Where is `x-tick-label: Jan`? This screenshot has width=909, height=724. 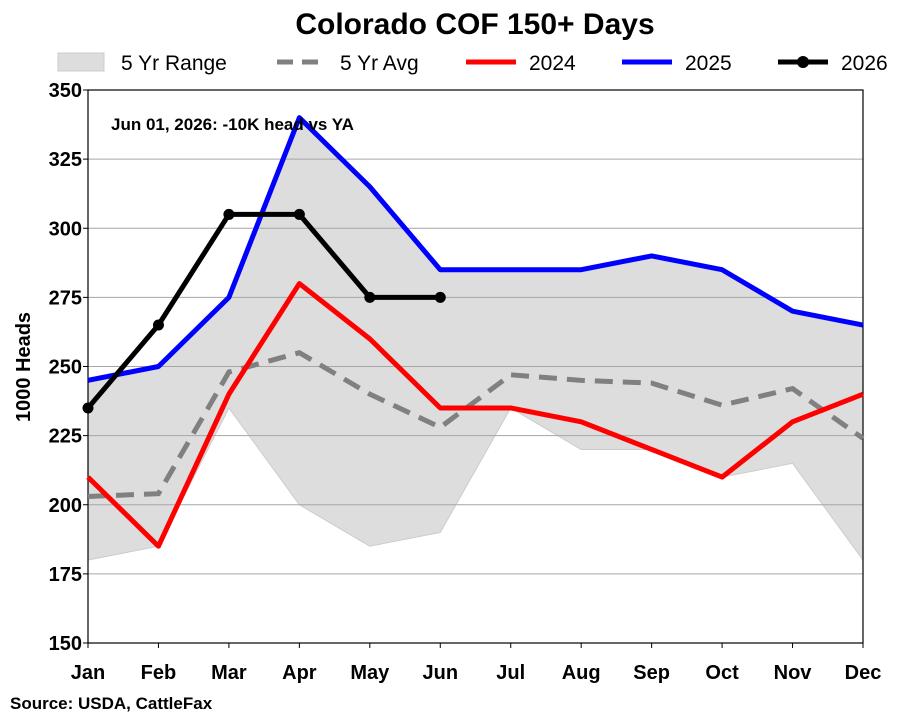
x-tick-label: Jan is located at coordinates (88, 673).